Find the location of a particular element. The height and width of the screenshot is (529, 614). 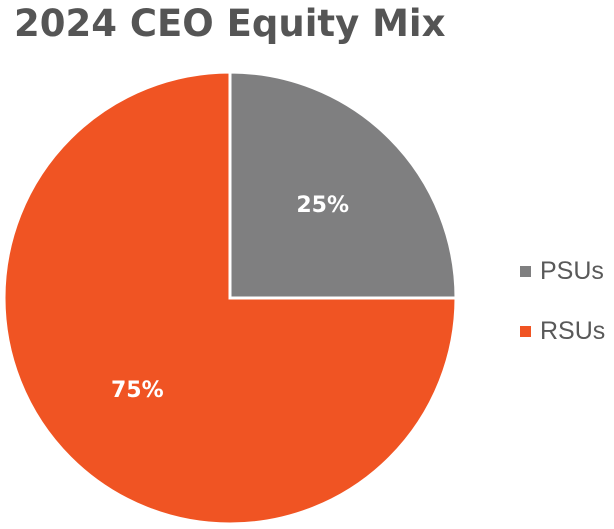

legend: PSUs RSUs is located at coordinates (562, 316).